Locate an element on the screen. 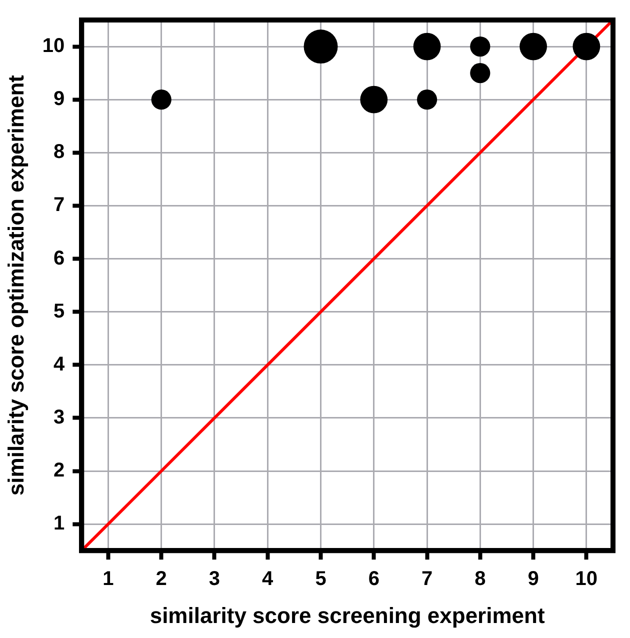 The height and width of the screenshot is (638, 630). x-tick-label: 9 is located at coordinates (533, 579).